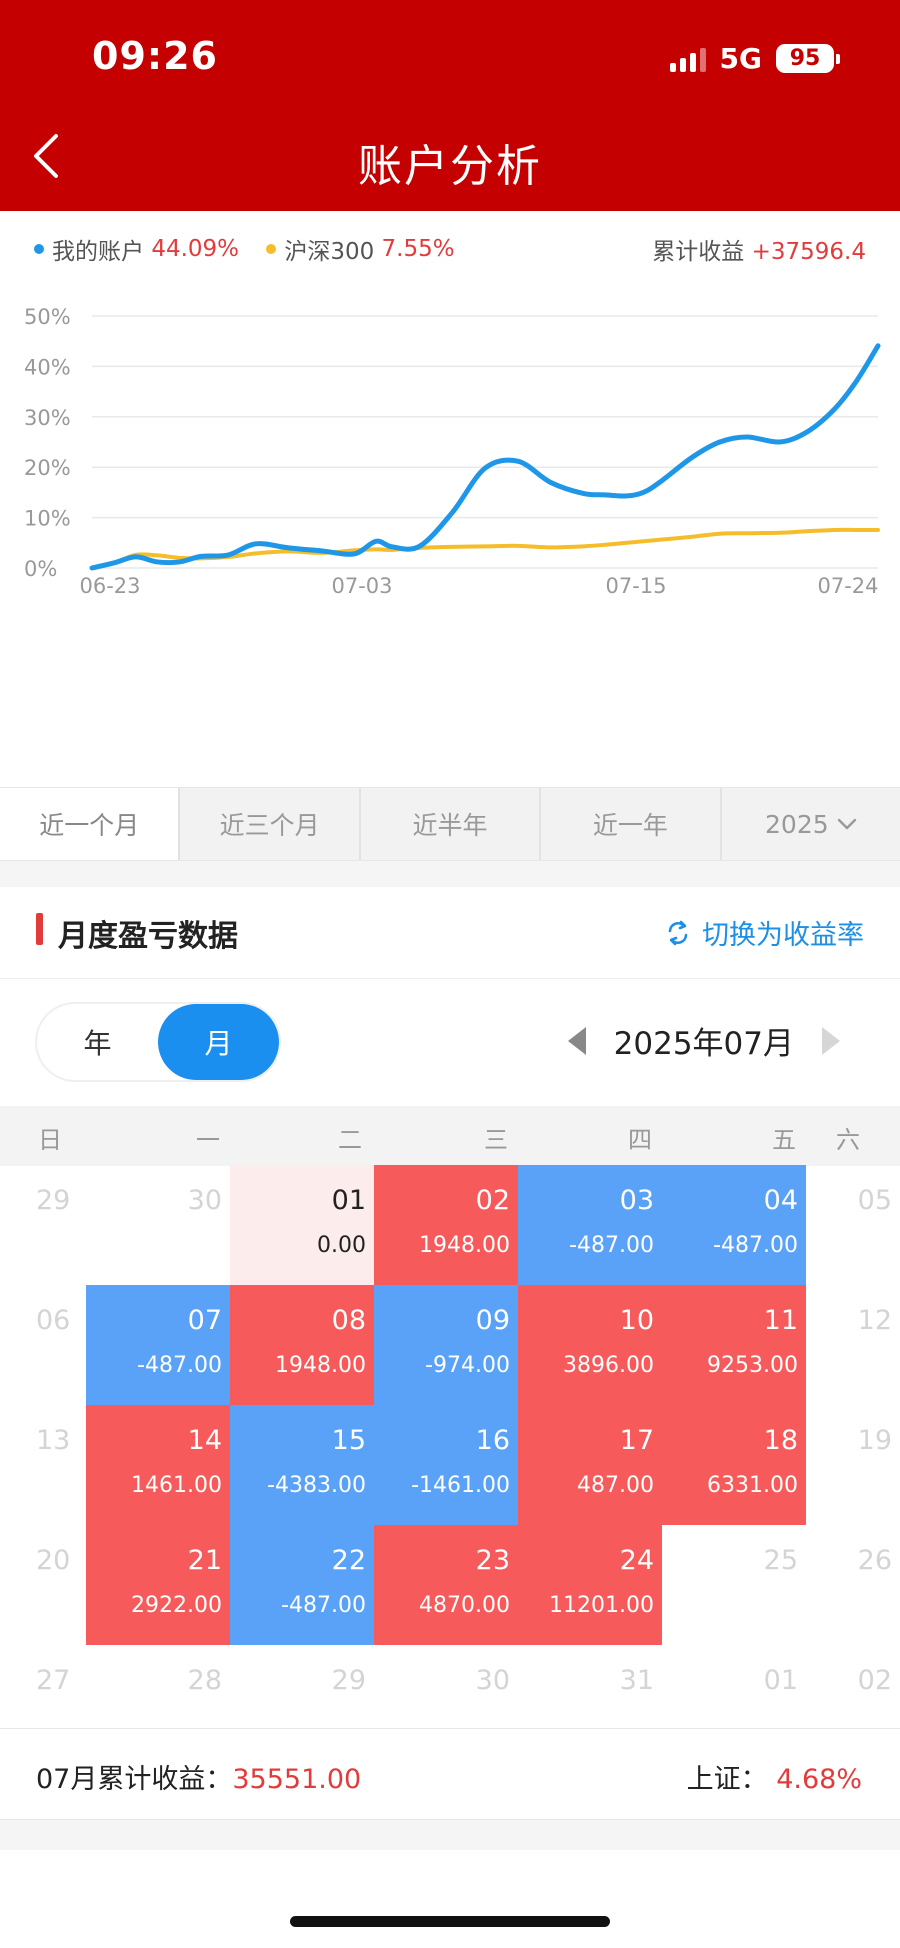 The image size is (900, 1948). What do you see at coordinates (780, 1680) in the screenshot?
I see `calendar-day-number: 01` at bounding box center [780, 1680].